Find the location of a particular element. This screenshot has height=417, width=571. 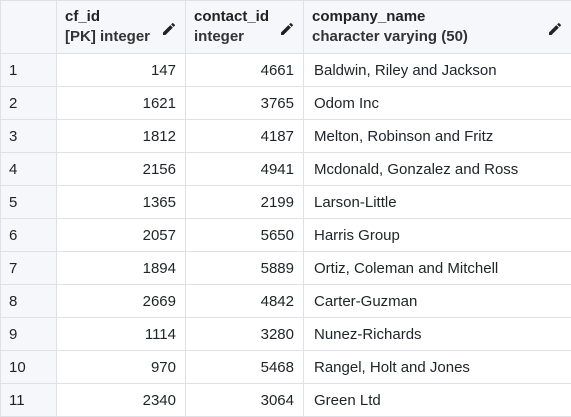

row-number: 2 is located at coordinates (28, 103).